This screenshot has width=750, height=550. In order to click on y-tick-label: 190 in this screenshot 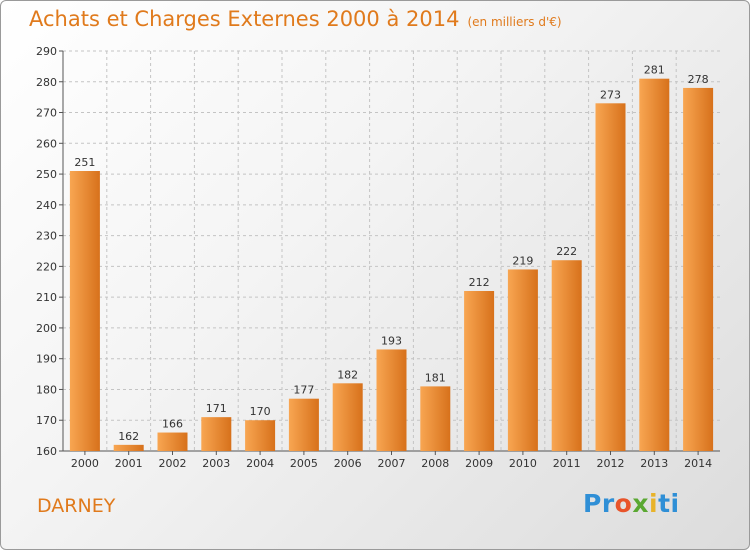, I will do `click(46, 359)`.